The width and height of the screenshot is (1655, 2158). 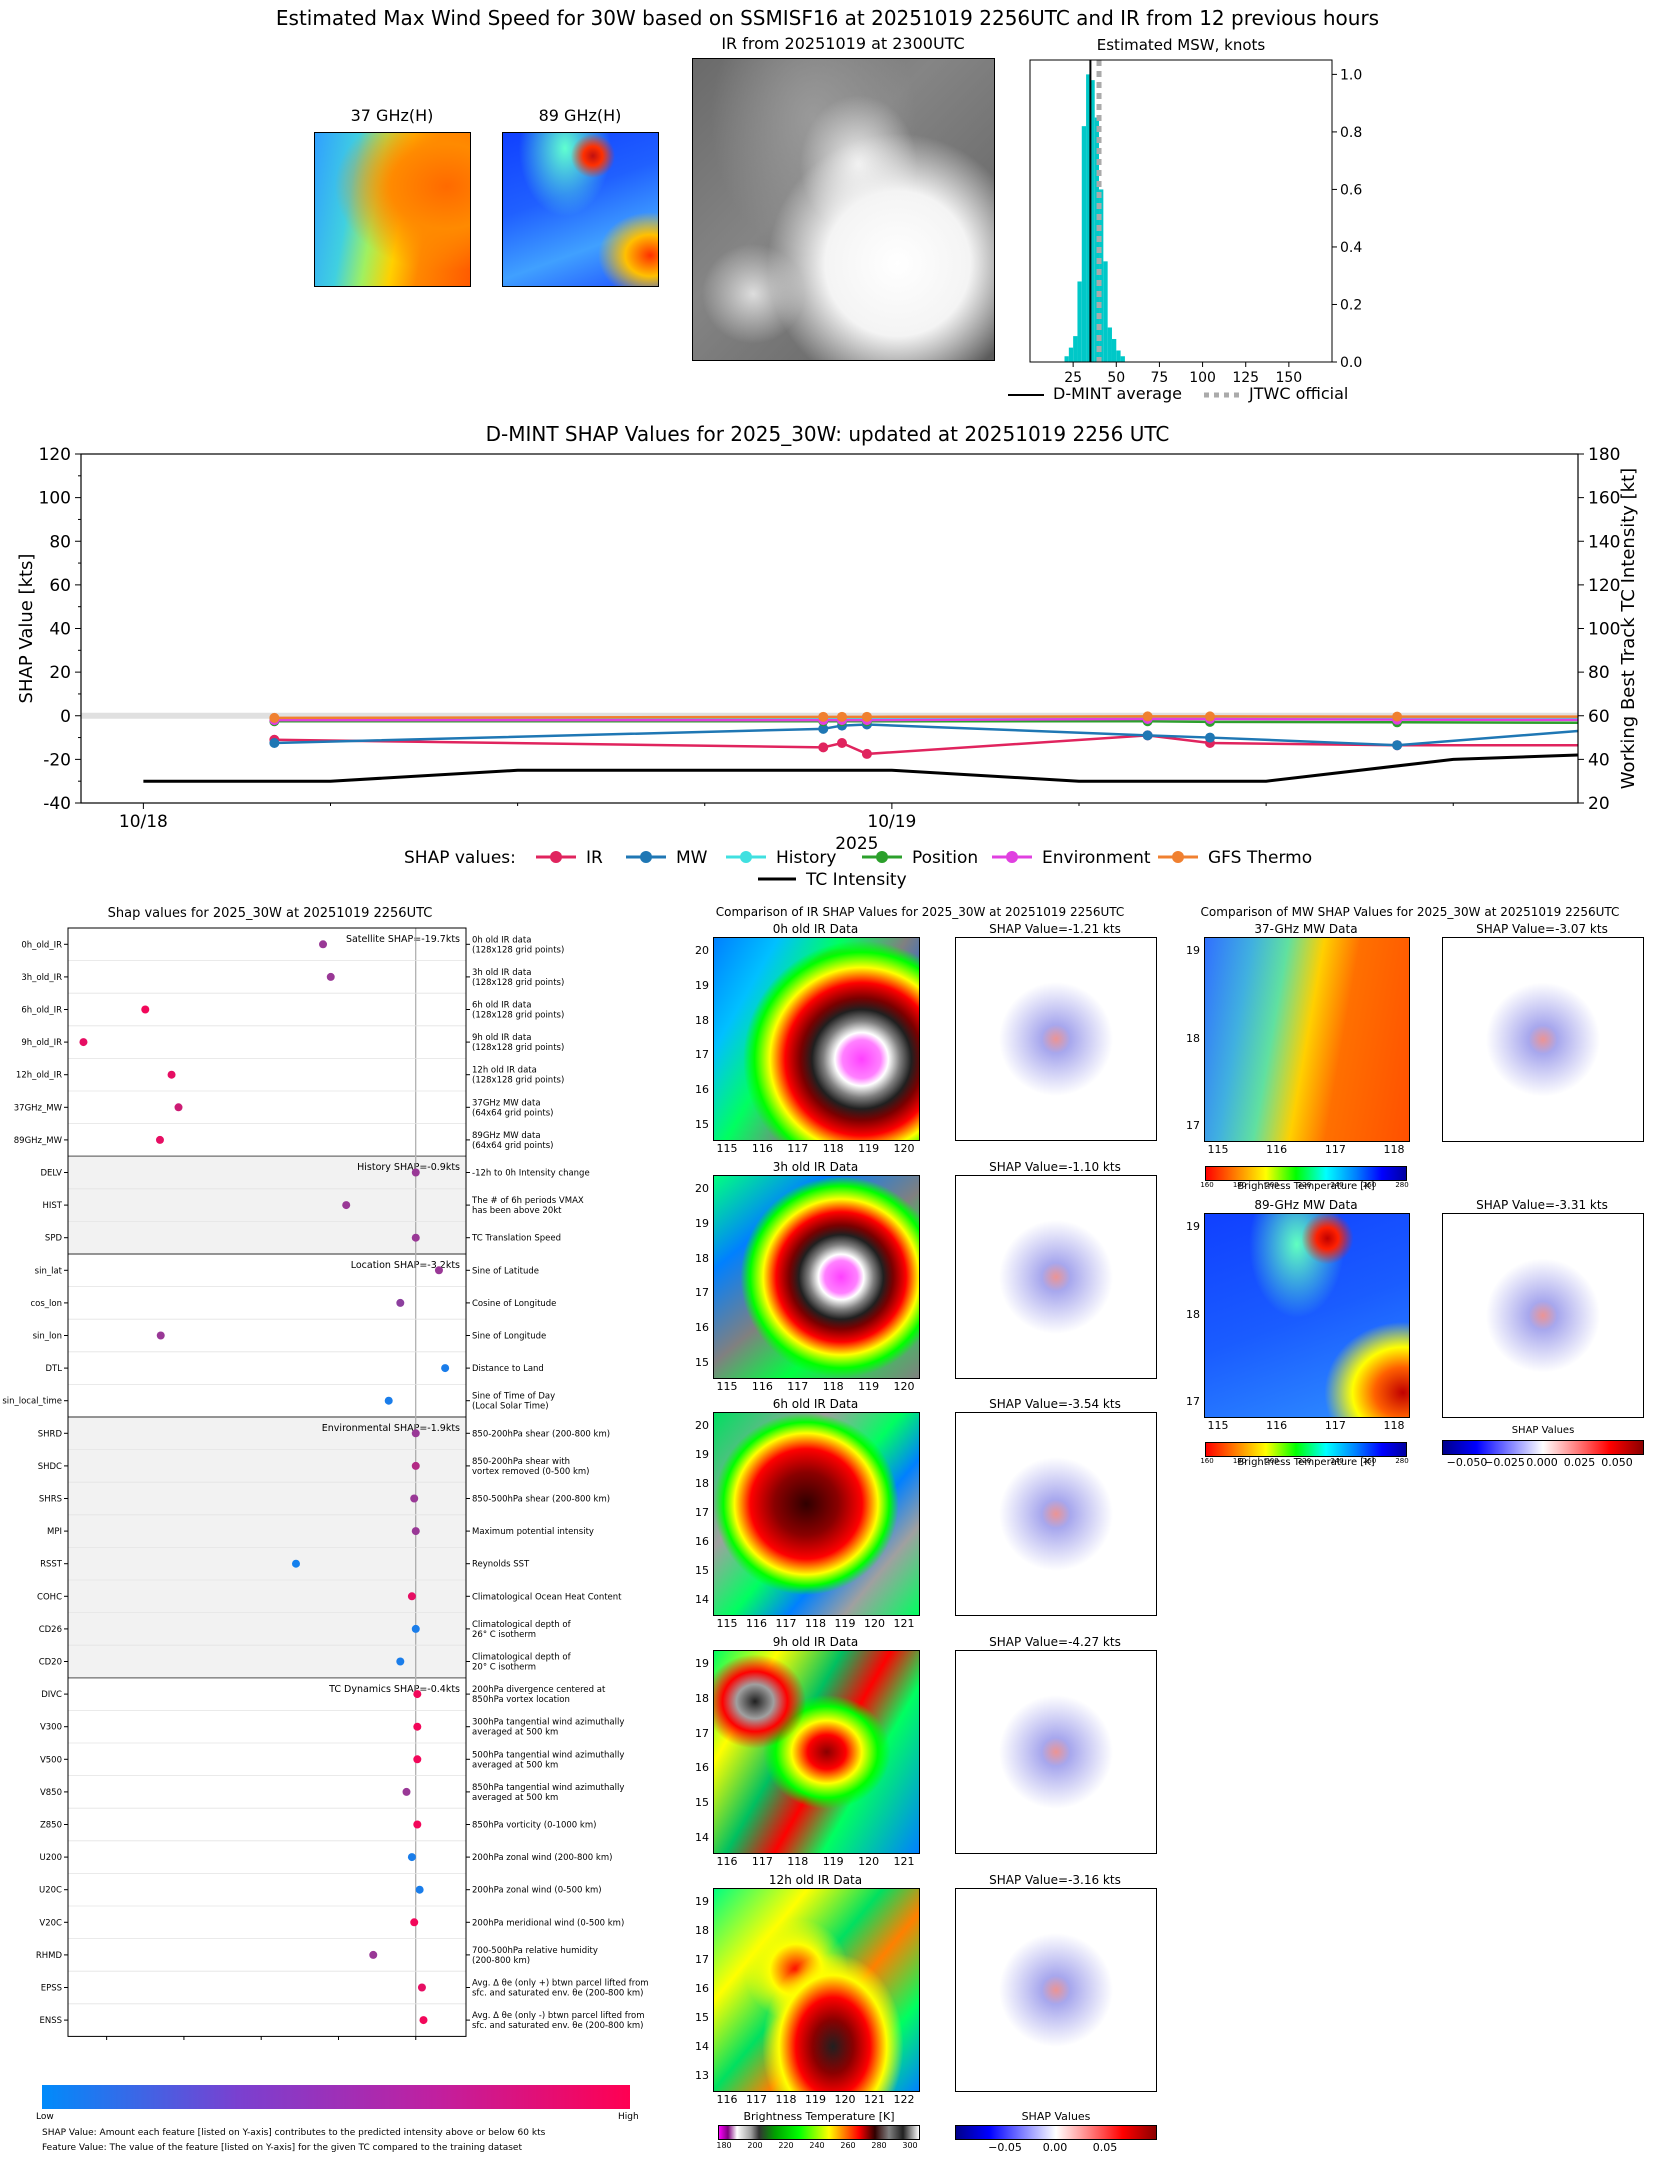 I want to click on ir-shap-3-image, so click(x=1056, y=1752).